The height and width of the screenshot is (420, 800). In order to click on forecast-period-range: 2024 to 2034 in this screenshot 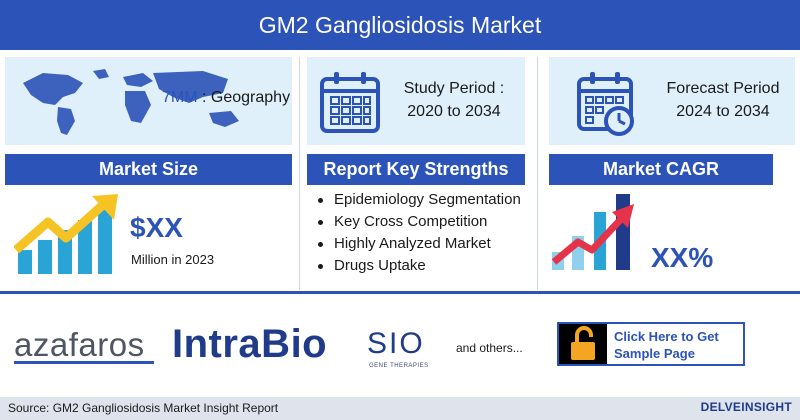, I will do `click(723, 111)`.